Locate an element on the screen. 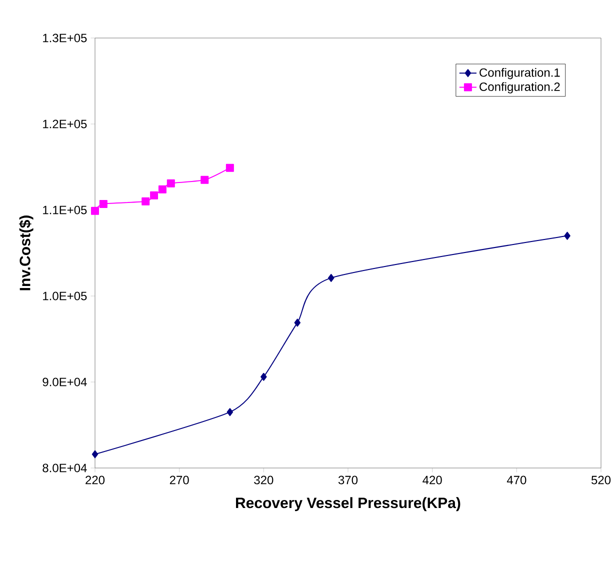 The image size is (612, 563). legend-label: Configuration.1 is located at coordinates (520, 74).